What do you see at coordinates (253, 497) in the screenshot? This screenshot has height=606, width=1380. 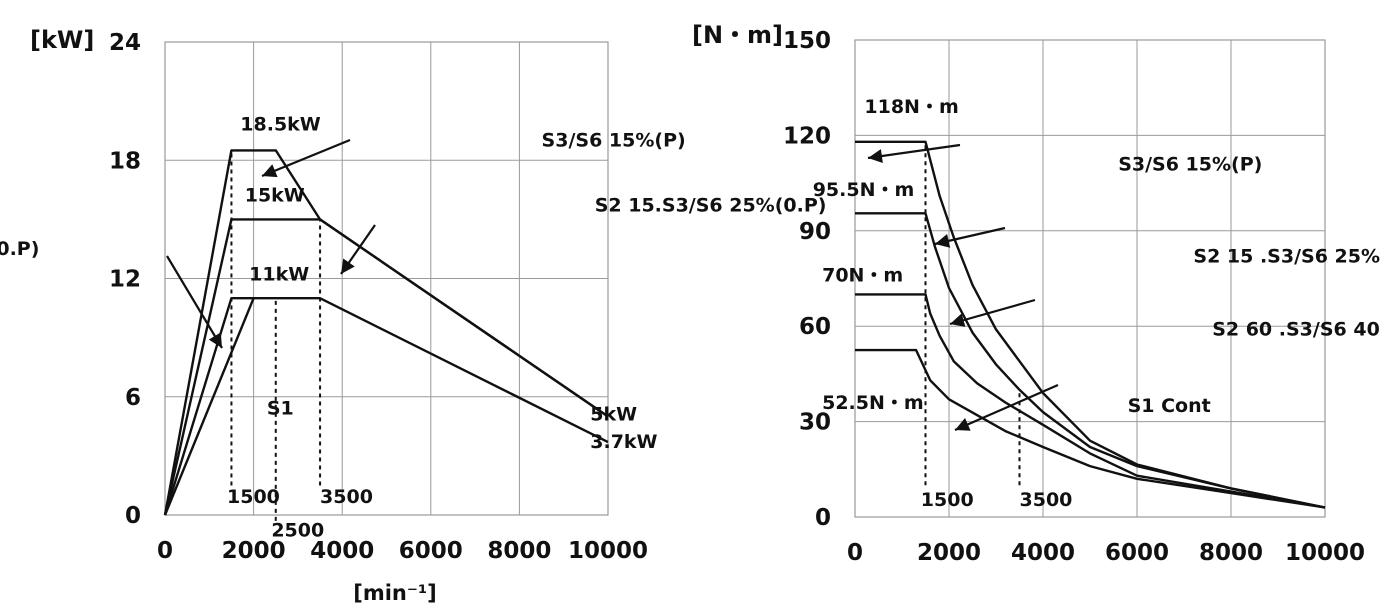 I see `annotation-lx1500: 1500` at bounding box center [253, 497].